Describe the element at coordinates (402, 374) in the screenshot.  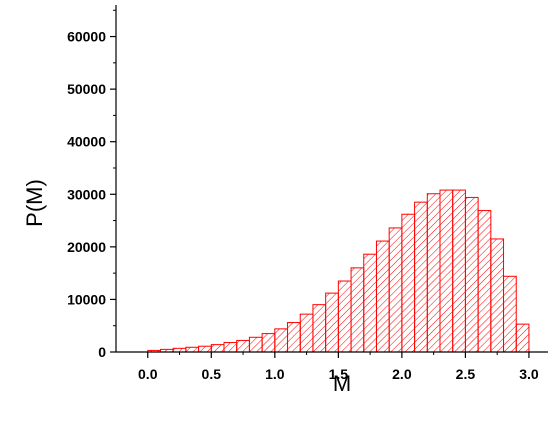
I see `x-tick-label: 2.0` at that location.